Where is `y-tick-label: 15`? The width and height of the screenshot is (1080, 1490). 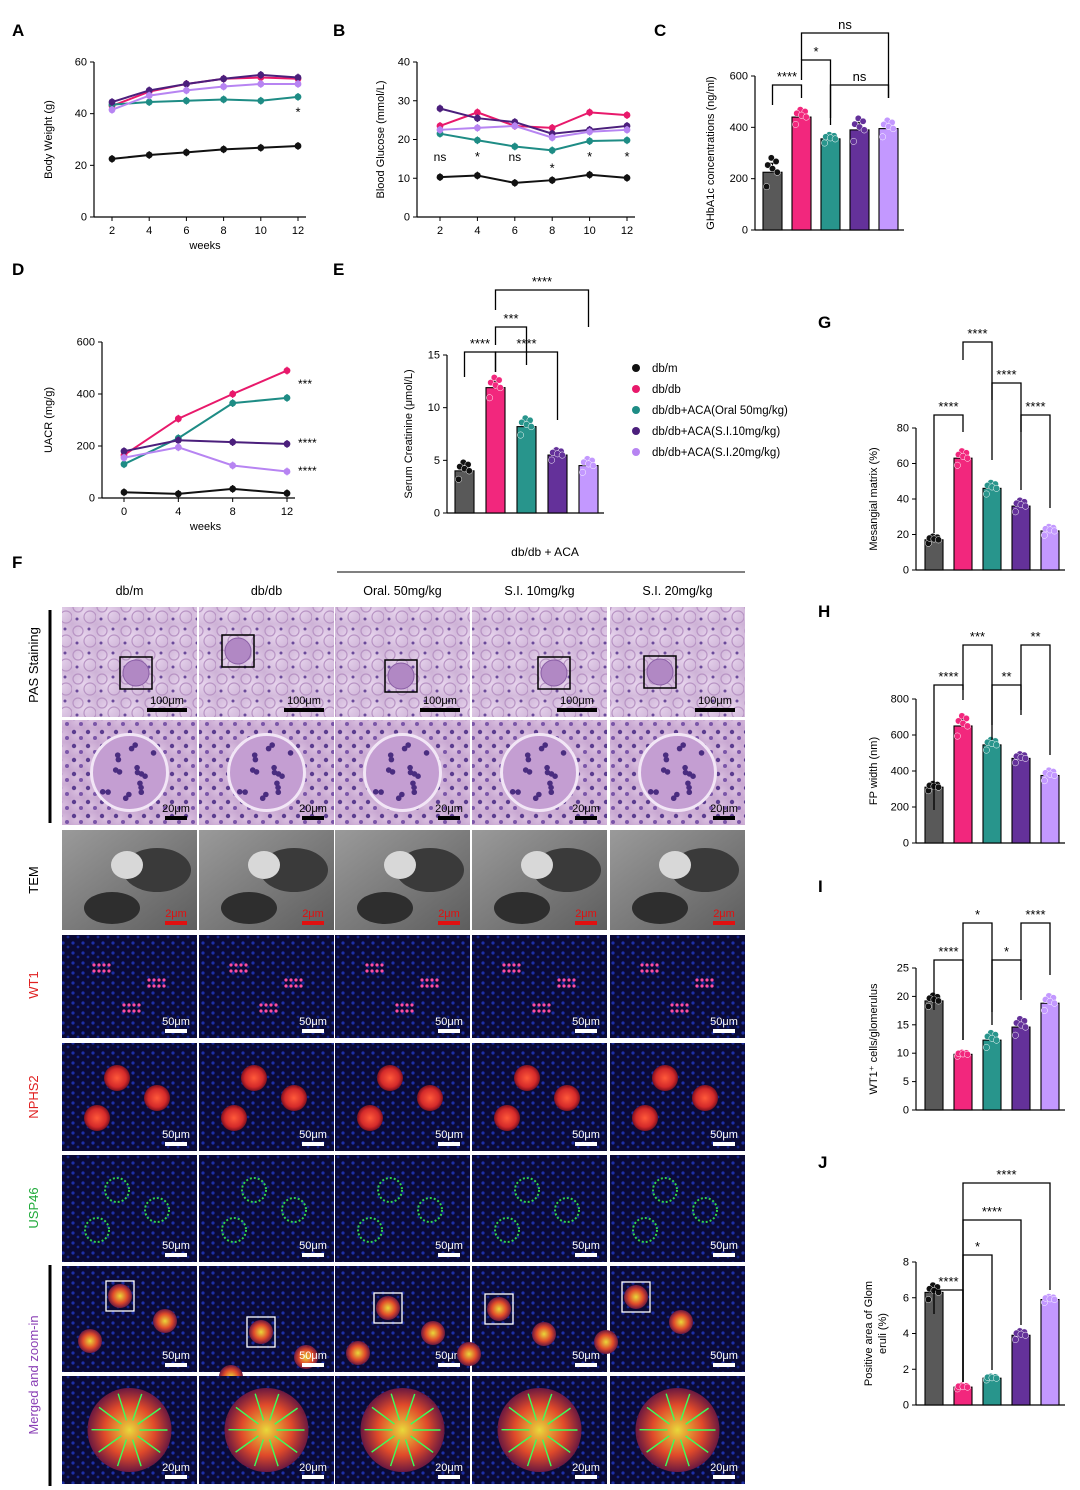
y-tick-label: 15 is located at coordinates (903, 1025).